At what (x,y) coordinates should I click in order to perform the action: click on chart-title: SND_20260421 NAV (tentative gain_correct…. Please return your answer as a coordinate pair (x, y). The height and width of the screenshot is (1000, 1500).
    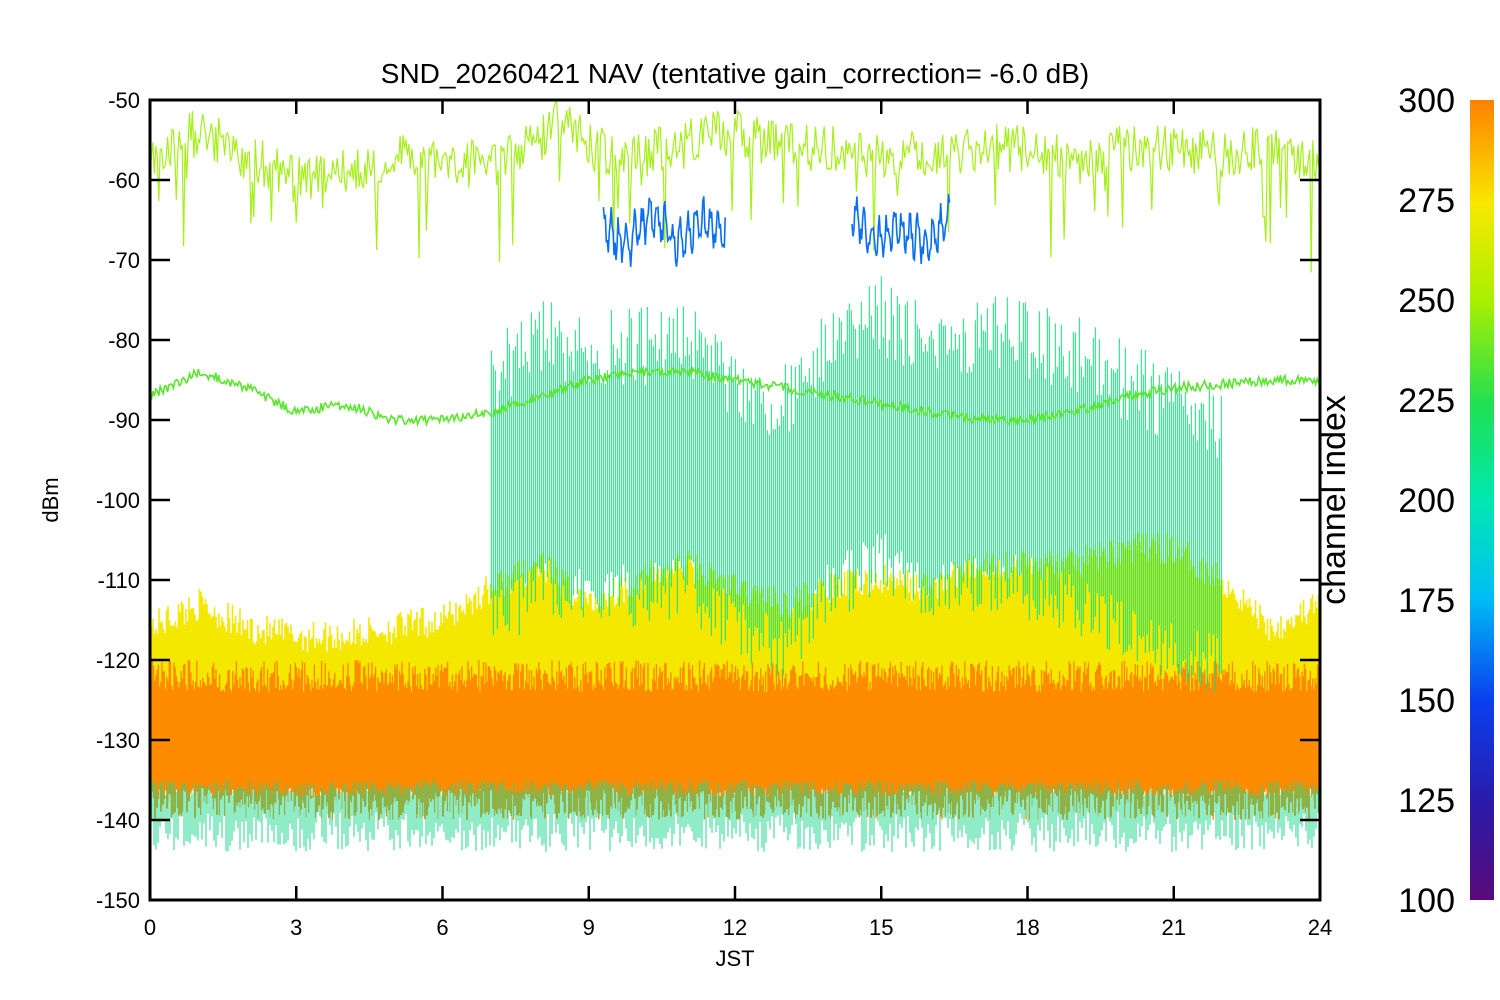
    Looking at the image, I should click on (735, 73).